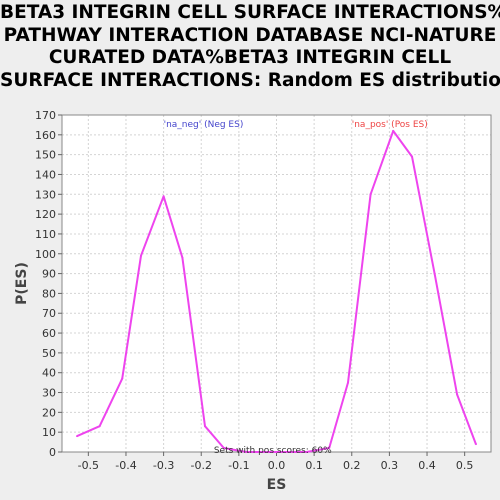  I want to click on y-tick-label: 150, so click(45, 155).